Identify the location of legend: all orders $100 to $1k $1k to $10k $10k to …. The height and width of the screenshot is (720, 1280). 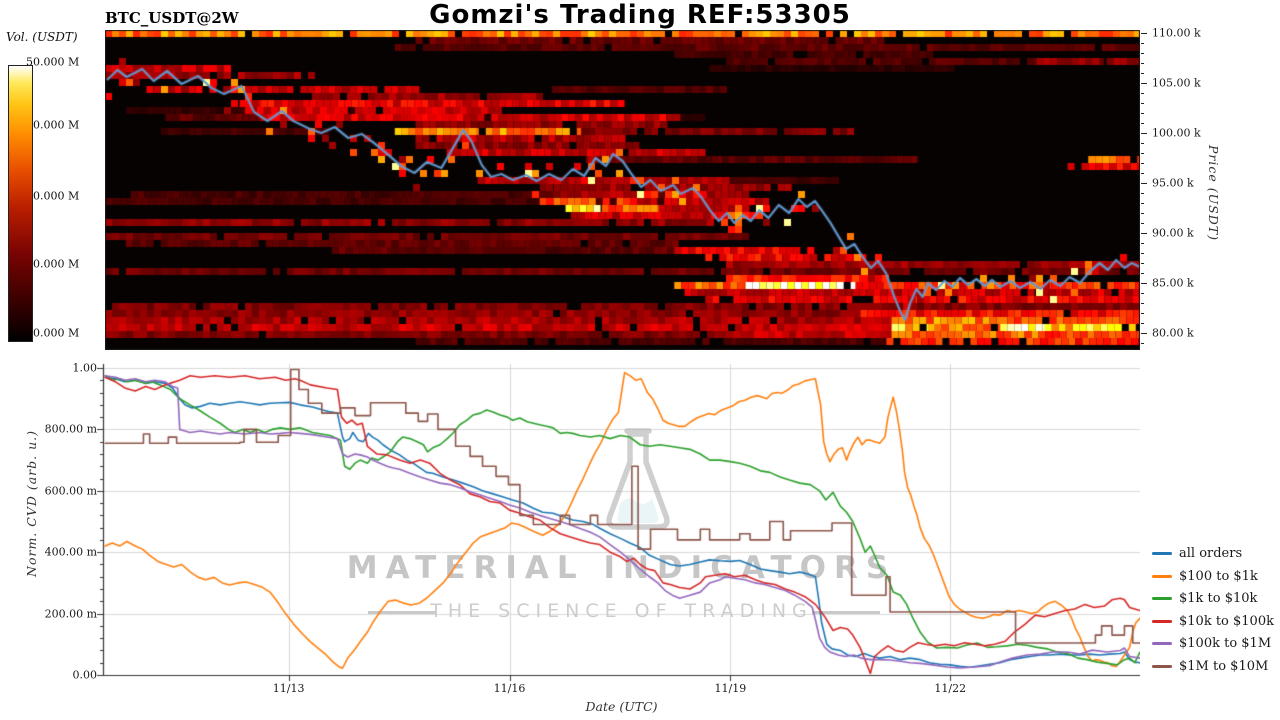
(1213, 610).